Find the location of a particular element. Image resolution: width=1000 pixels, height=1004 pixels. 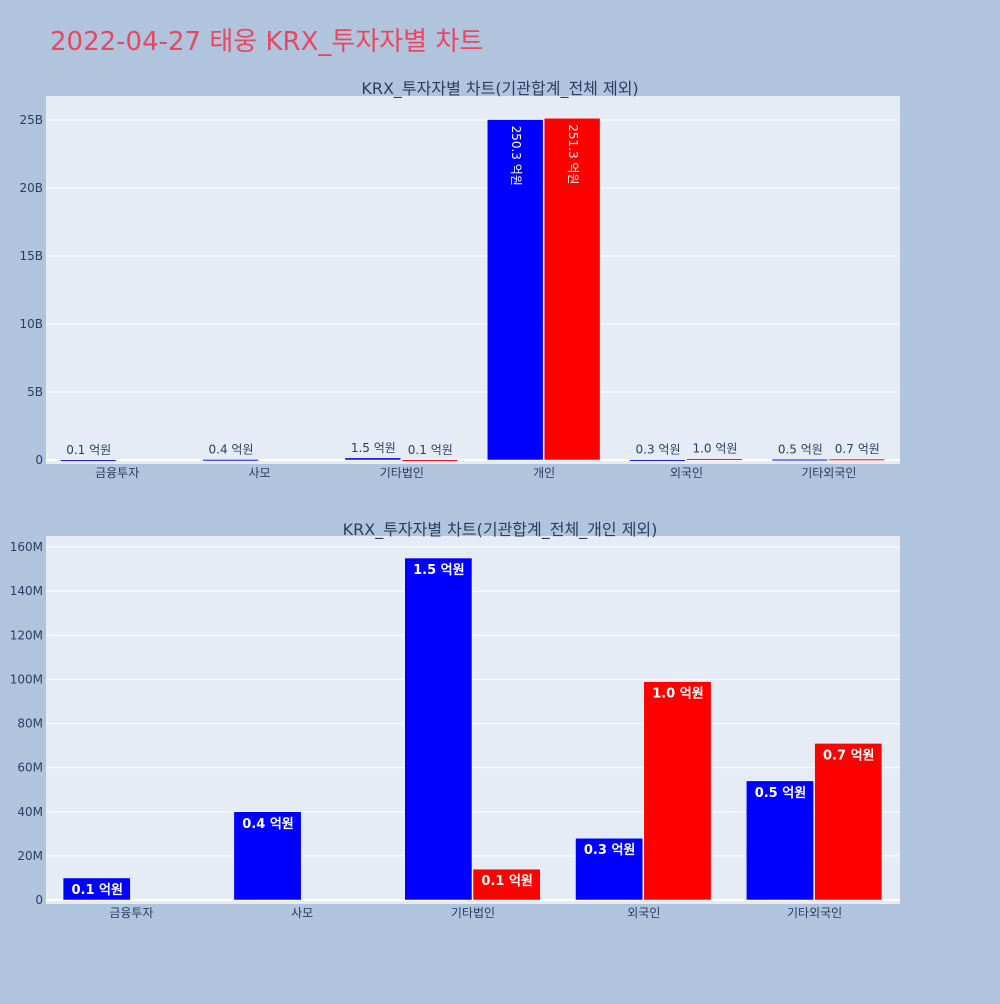

data-label: 250.3 억원 is located at coordinates (516, 156).